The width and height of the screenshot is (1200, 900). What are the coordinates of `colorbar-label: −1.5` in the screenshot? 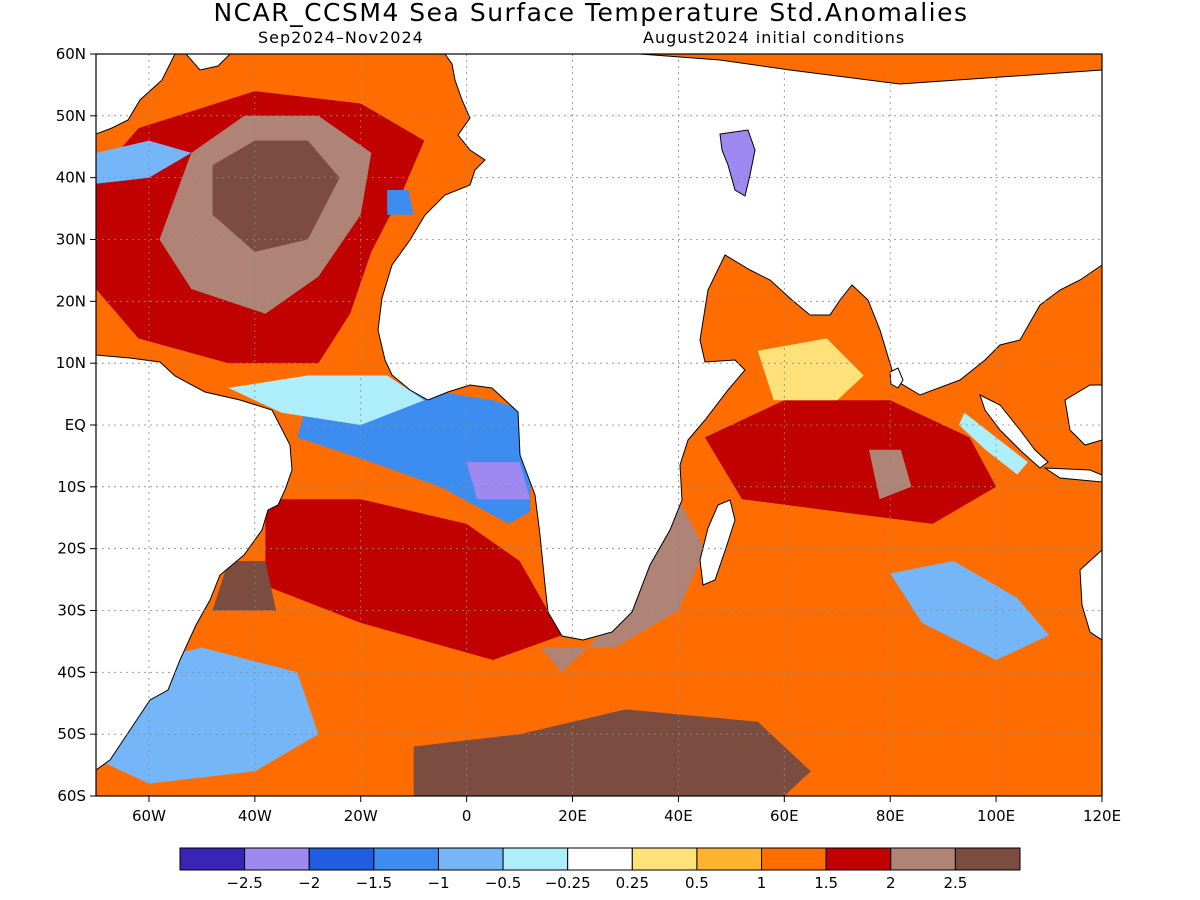 It's located at (374, 883).